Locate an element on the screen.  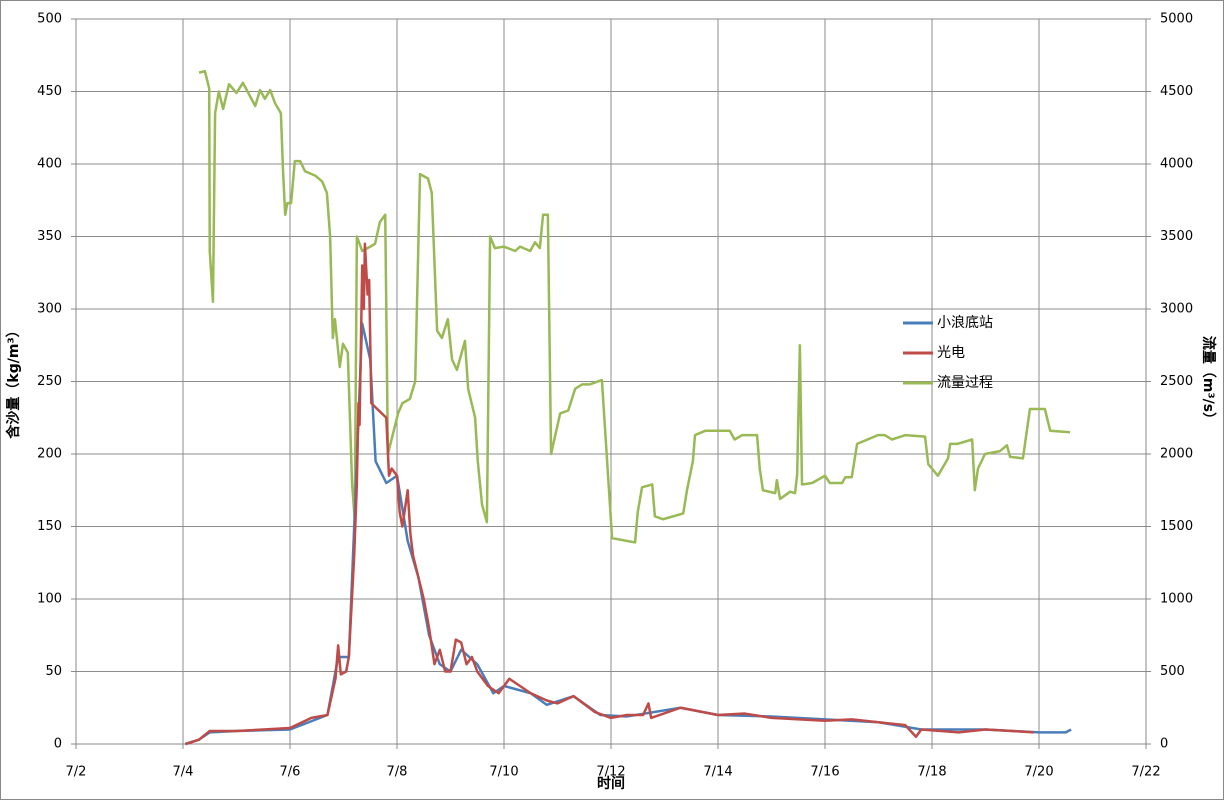
x-tick-label: 7/8 is located at coordinates (397, 772).